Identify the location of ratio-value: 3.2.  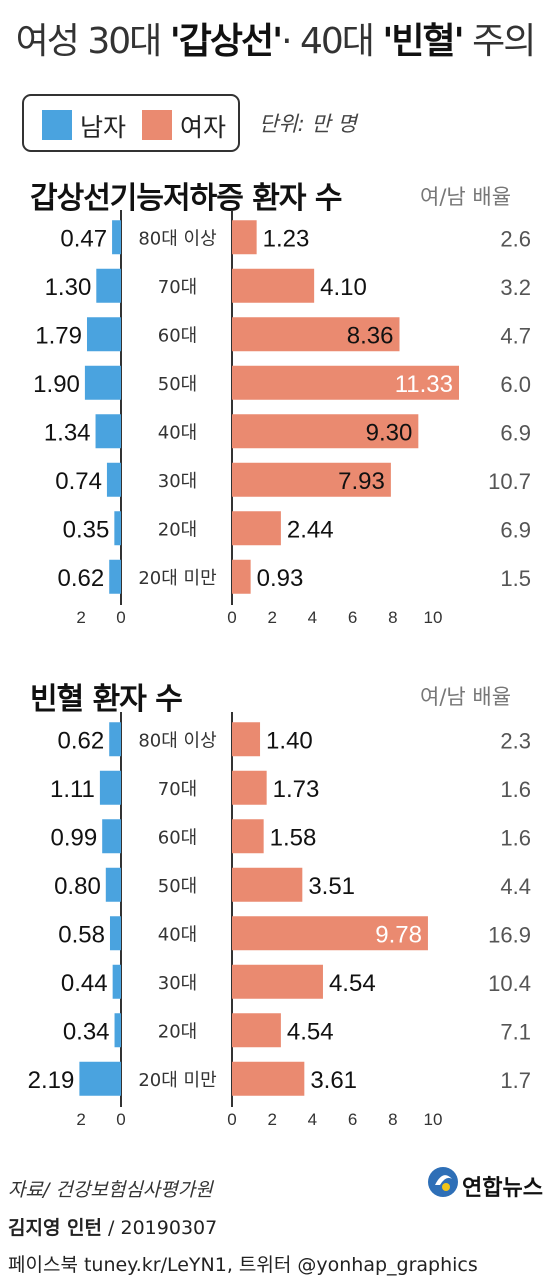
(515, 287).